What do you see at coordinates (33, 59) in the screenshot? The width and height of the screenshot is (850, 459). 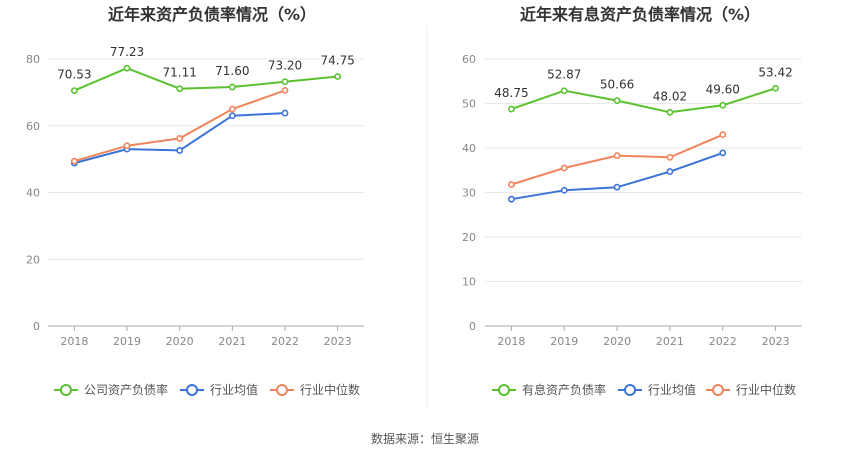 I see `y-tick-label: 80` at bounding box center [33, 59].